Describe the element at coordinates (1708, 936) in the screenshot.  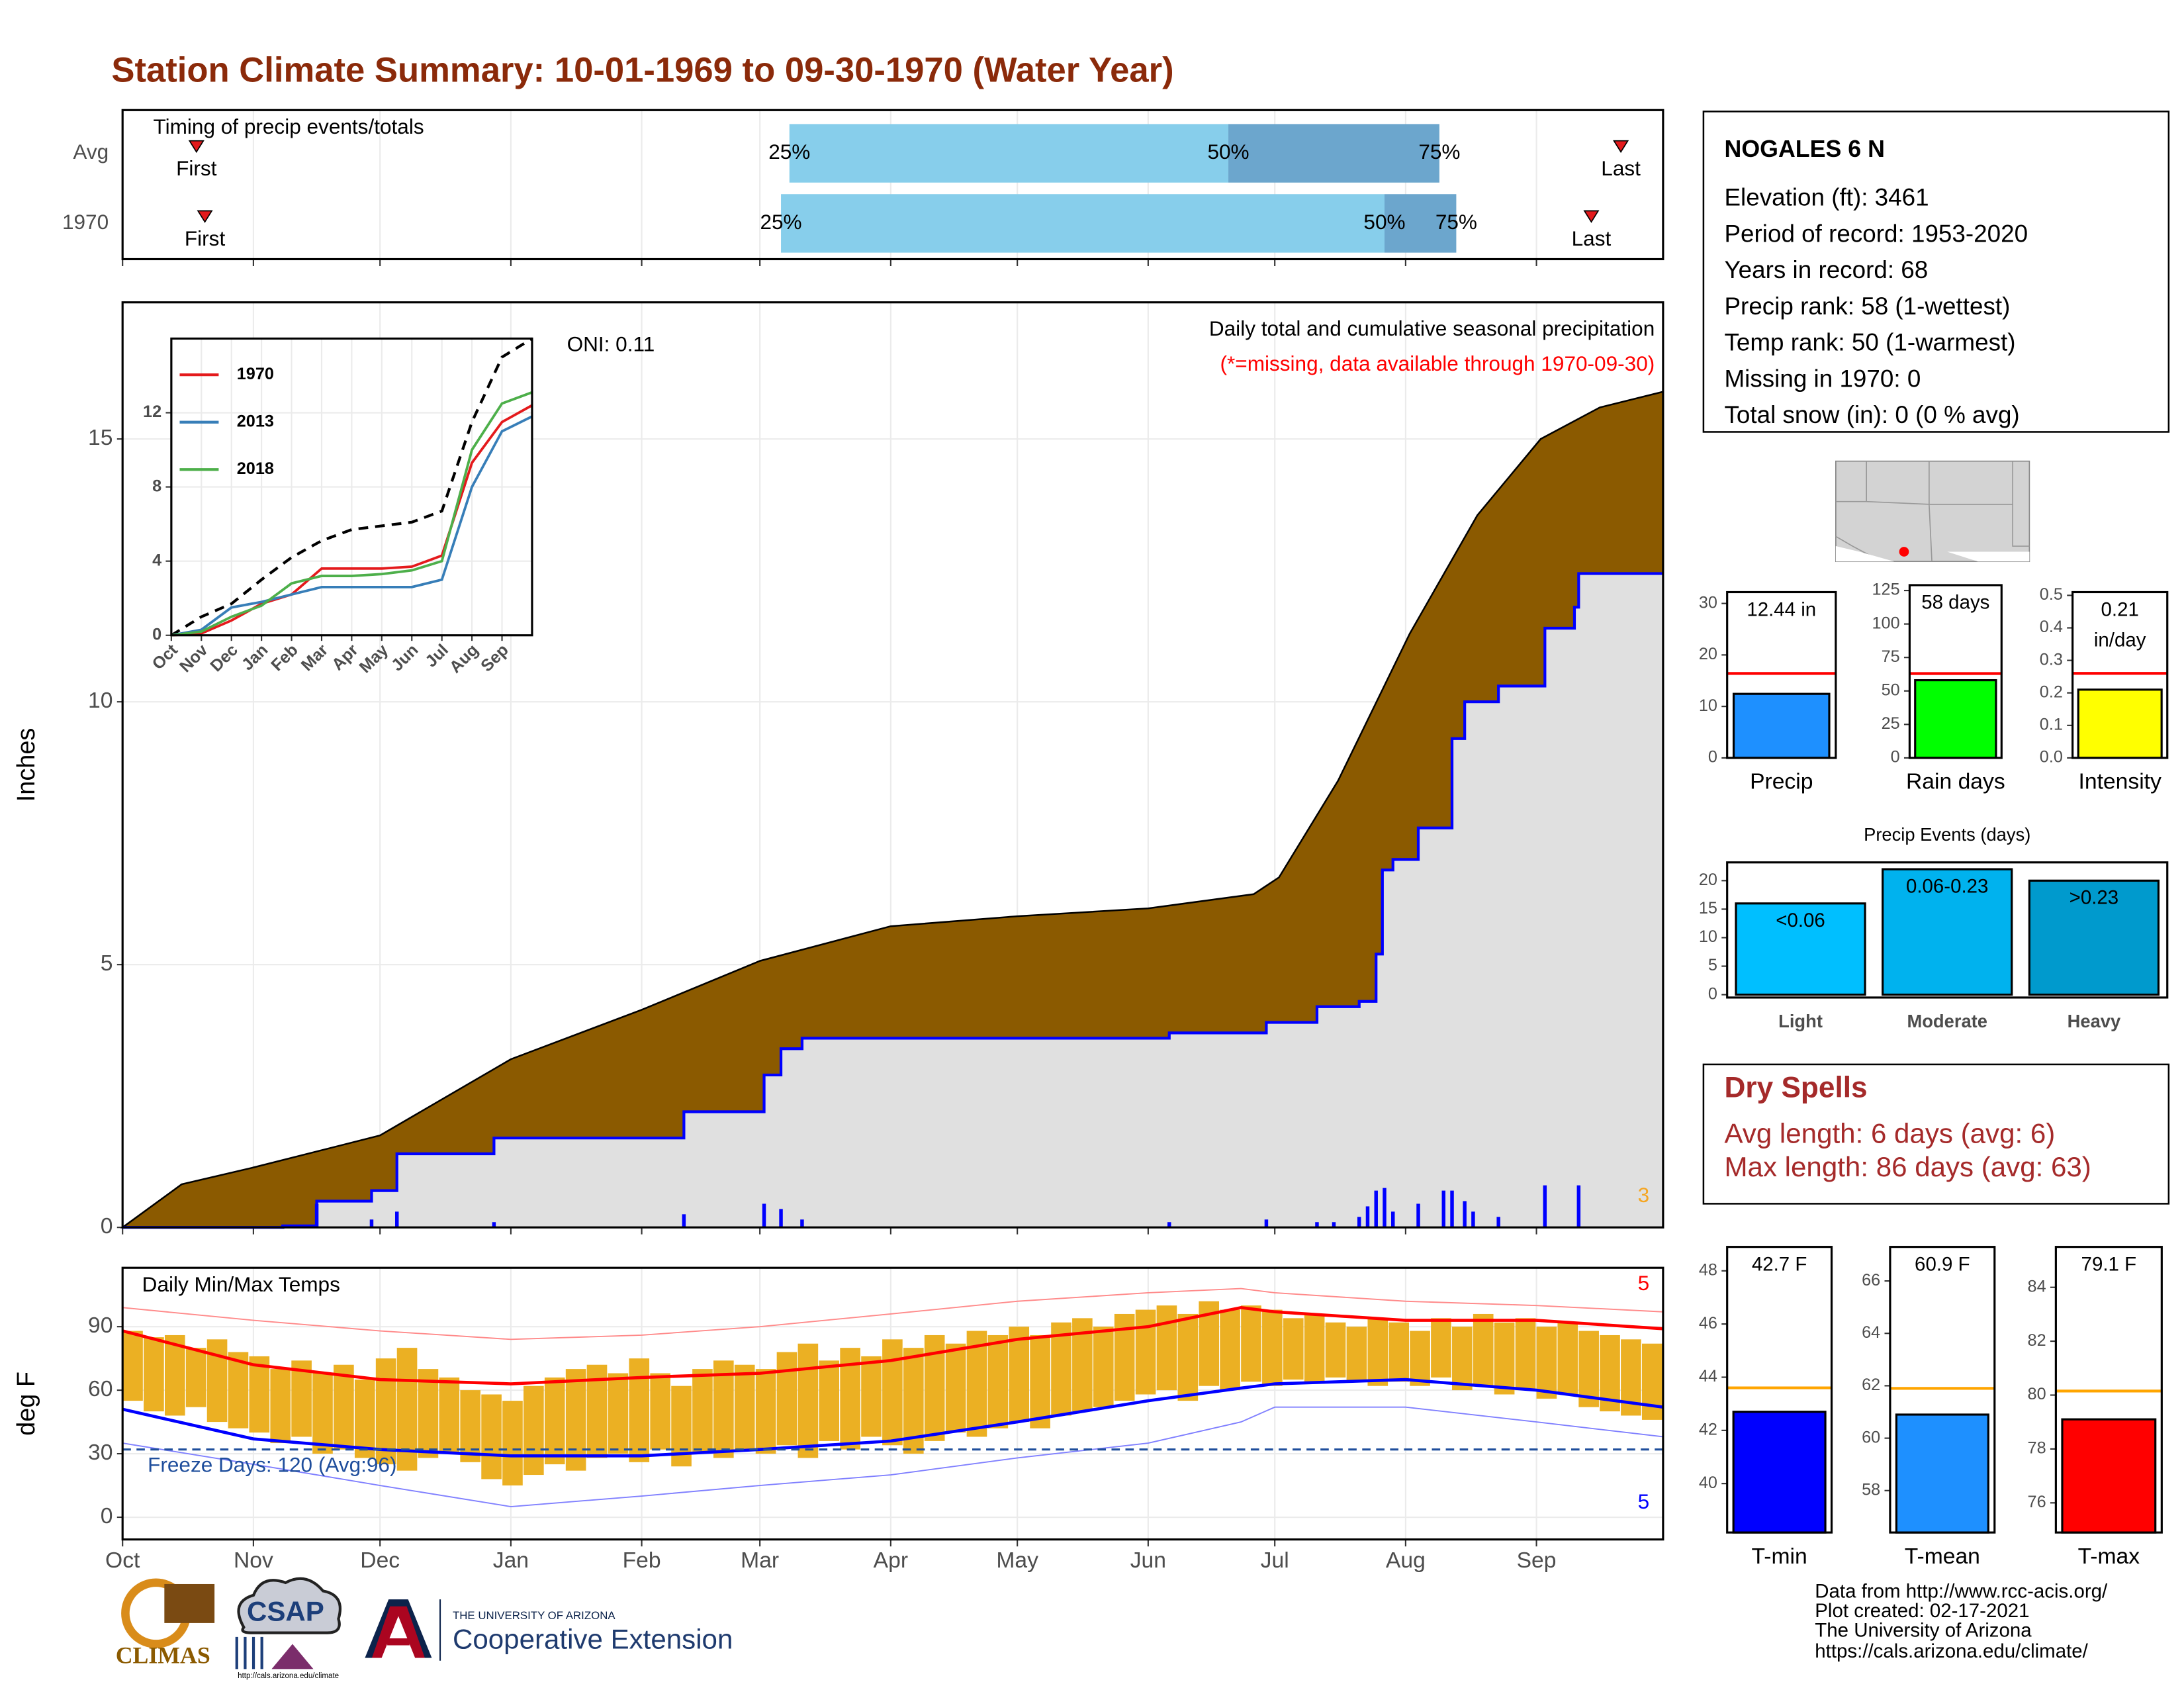
I see `y-tick-label: 10` at that location.